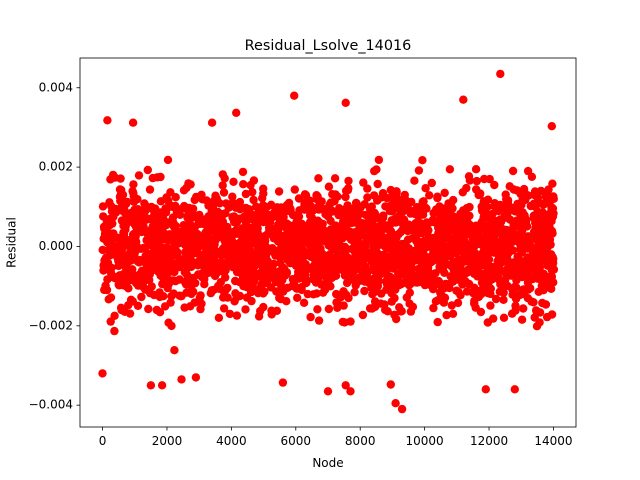 The image size is (640, 480). I want to click on x-tick-label: 14000, so click(553, 441).